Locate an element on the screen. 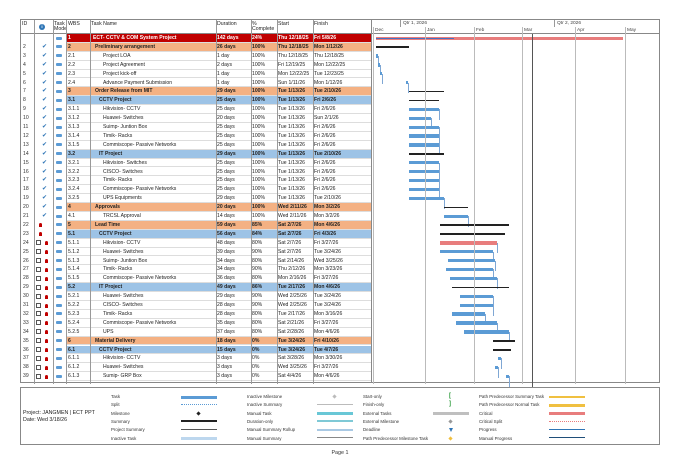  duration-cell: 34 days is located at coordinates (226, 260).